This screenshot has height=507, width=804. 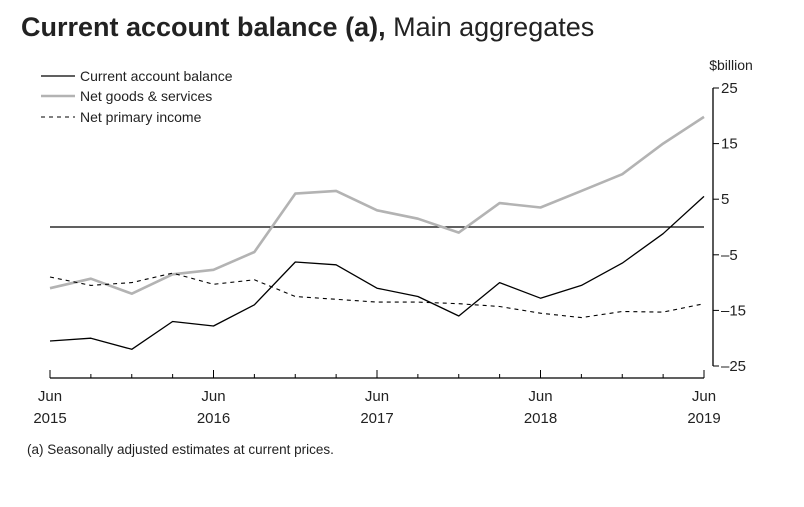 I want to click on y-tick-label: 25, so click(x=729, y=88).